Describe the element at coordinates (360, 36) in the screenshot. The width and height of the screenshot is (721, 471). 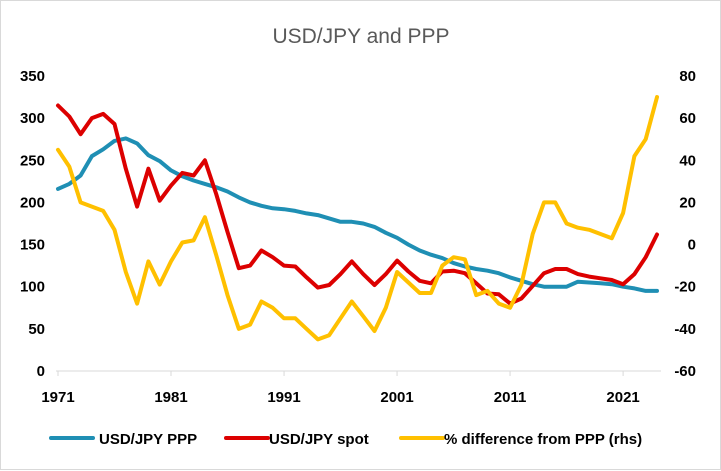
I see `chart-title: USD/JPY and PPP` at that location.